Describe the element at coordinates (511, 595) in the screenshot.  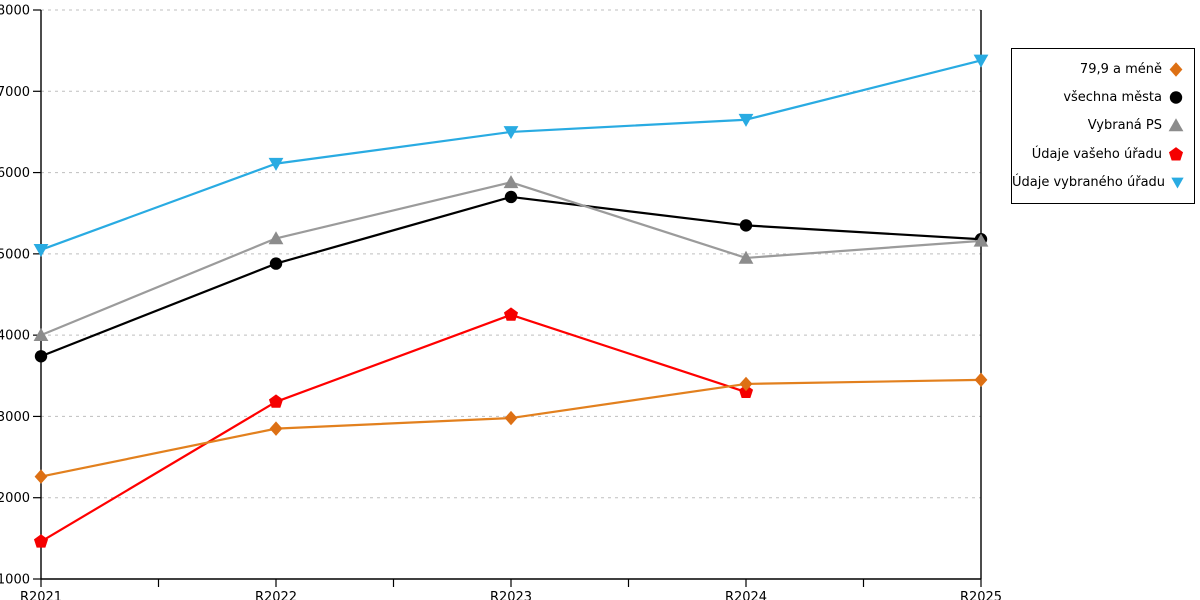
I see `x-tick-label-R2023: R2023` at that location.